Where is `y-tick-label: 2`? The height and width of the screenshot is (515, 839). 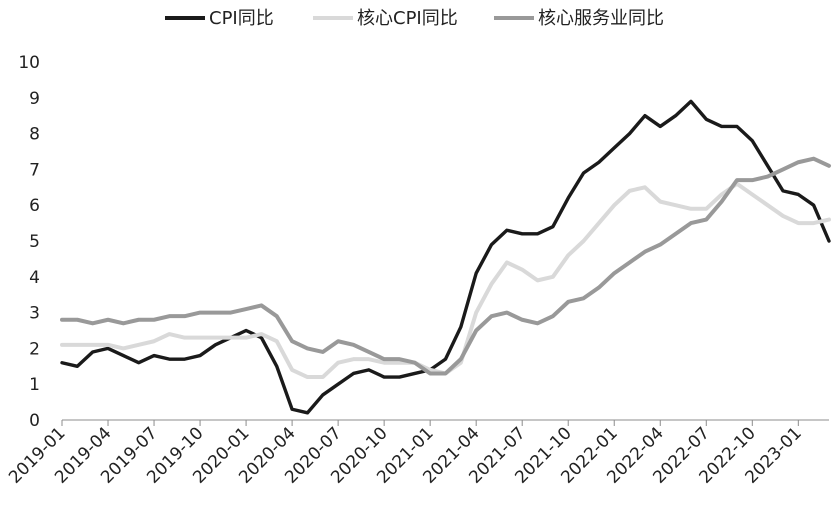 y-tick-label: 2 is located at coordinates (34, 349).